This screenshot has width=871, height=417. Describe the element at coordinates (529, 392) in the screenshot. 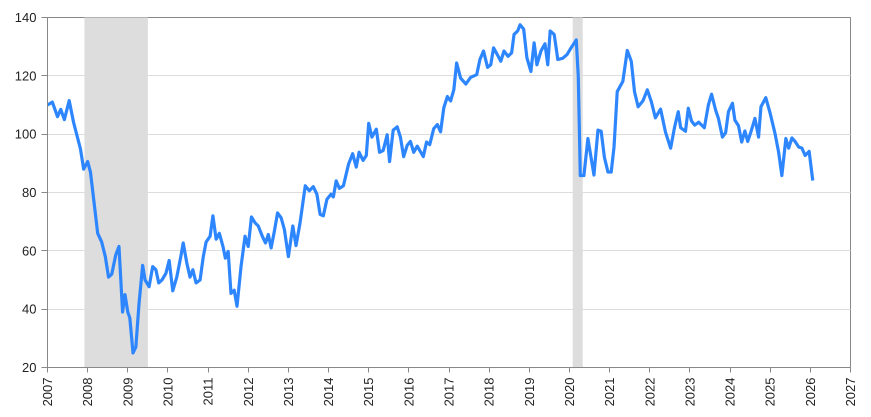

I see `x-tick-label: 2019` at that location.